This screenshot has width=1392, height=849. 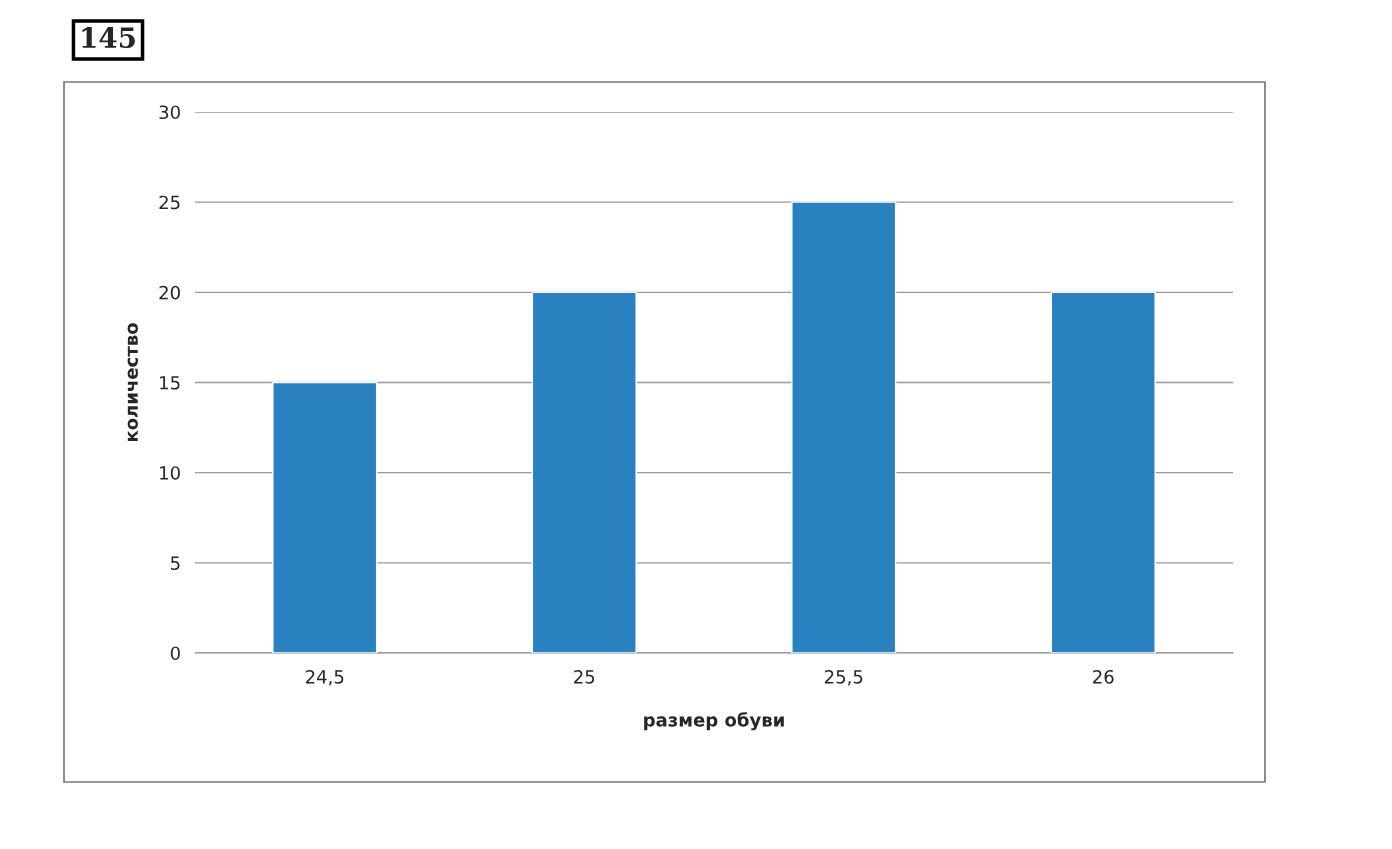 I want to click on x-tick-label: 26, so click(x=1103, y=676).